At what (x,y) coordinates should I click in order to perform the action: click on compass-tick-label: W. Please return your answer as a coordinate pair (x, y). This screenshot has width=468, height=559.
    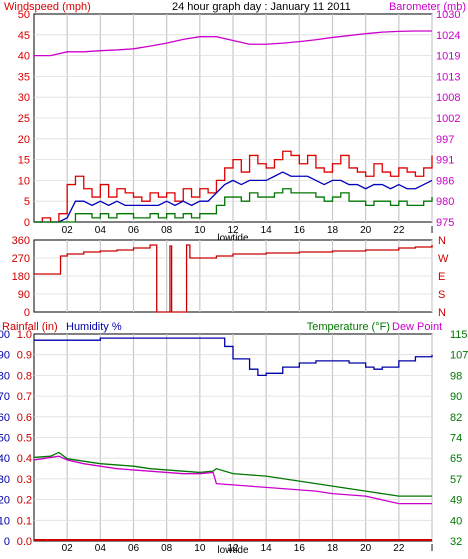
    Looking at the image, I should click on (443, 259).